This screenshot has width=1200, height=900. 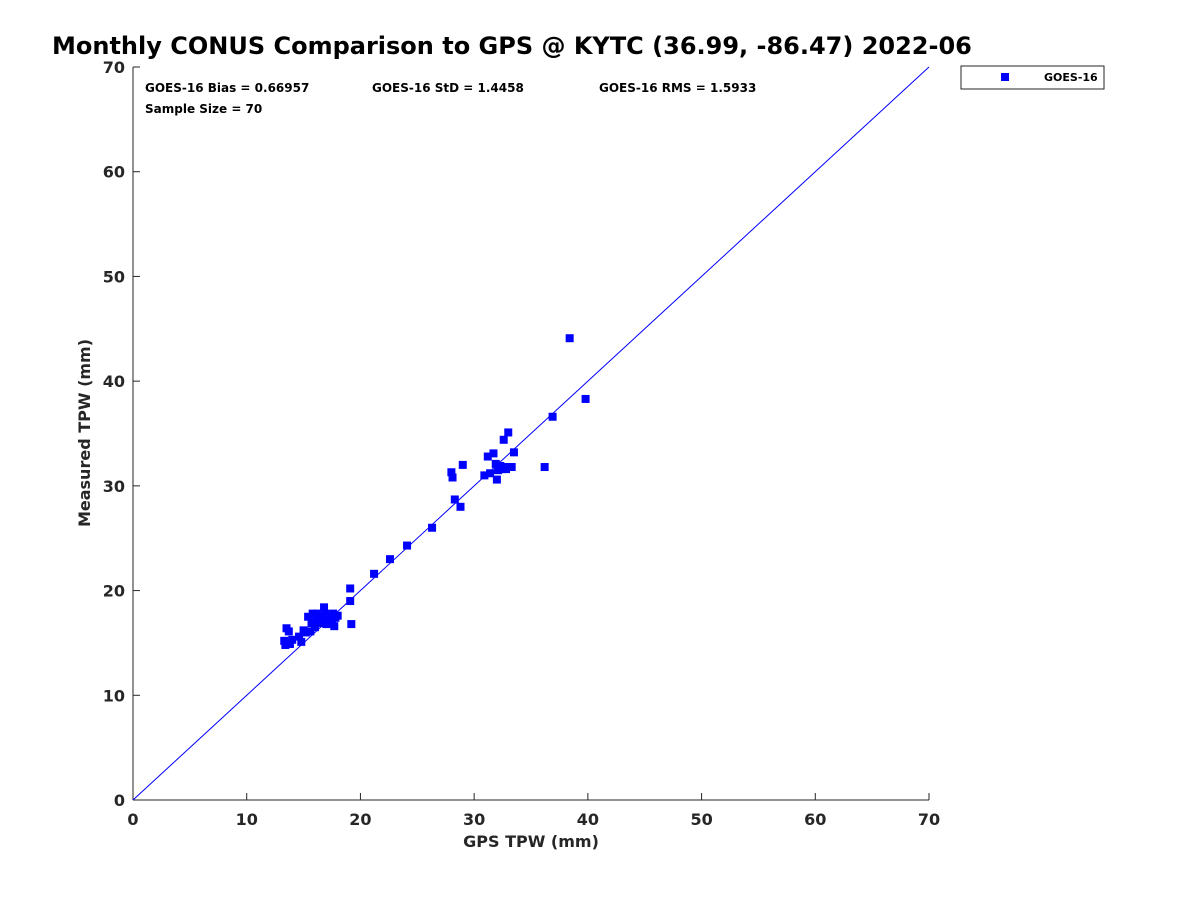 I want to click on legend-marker, so click(x=1005, y=77).